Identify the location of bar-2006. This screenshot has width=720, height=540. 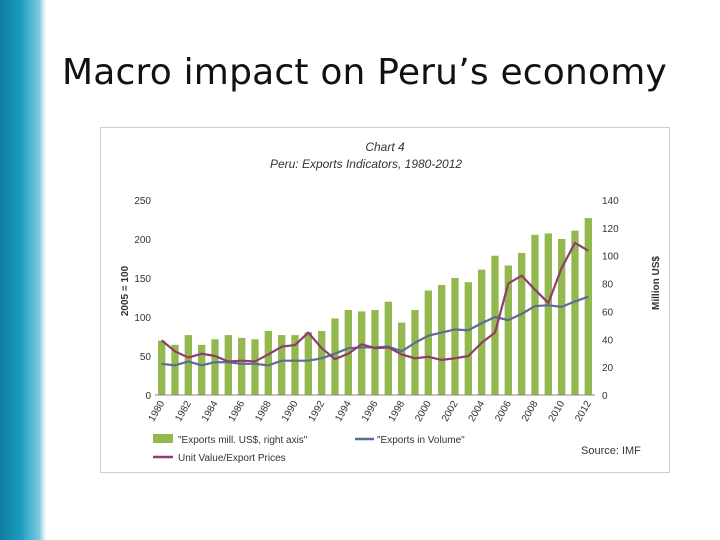
(508, 330).